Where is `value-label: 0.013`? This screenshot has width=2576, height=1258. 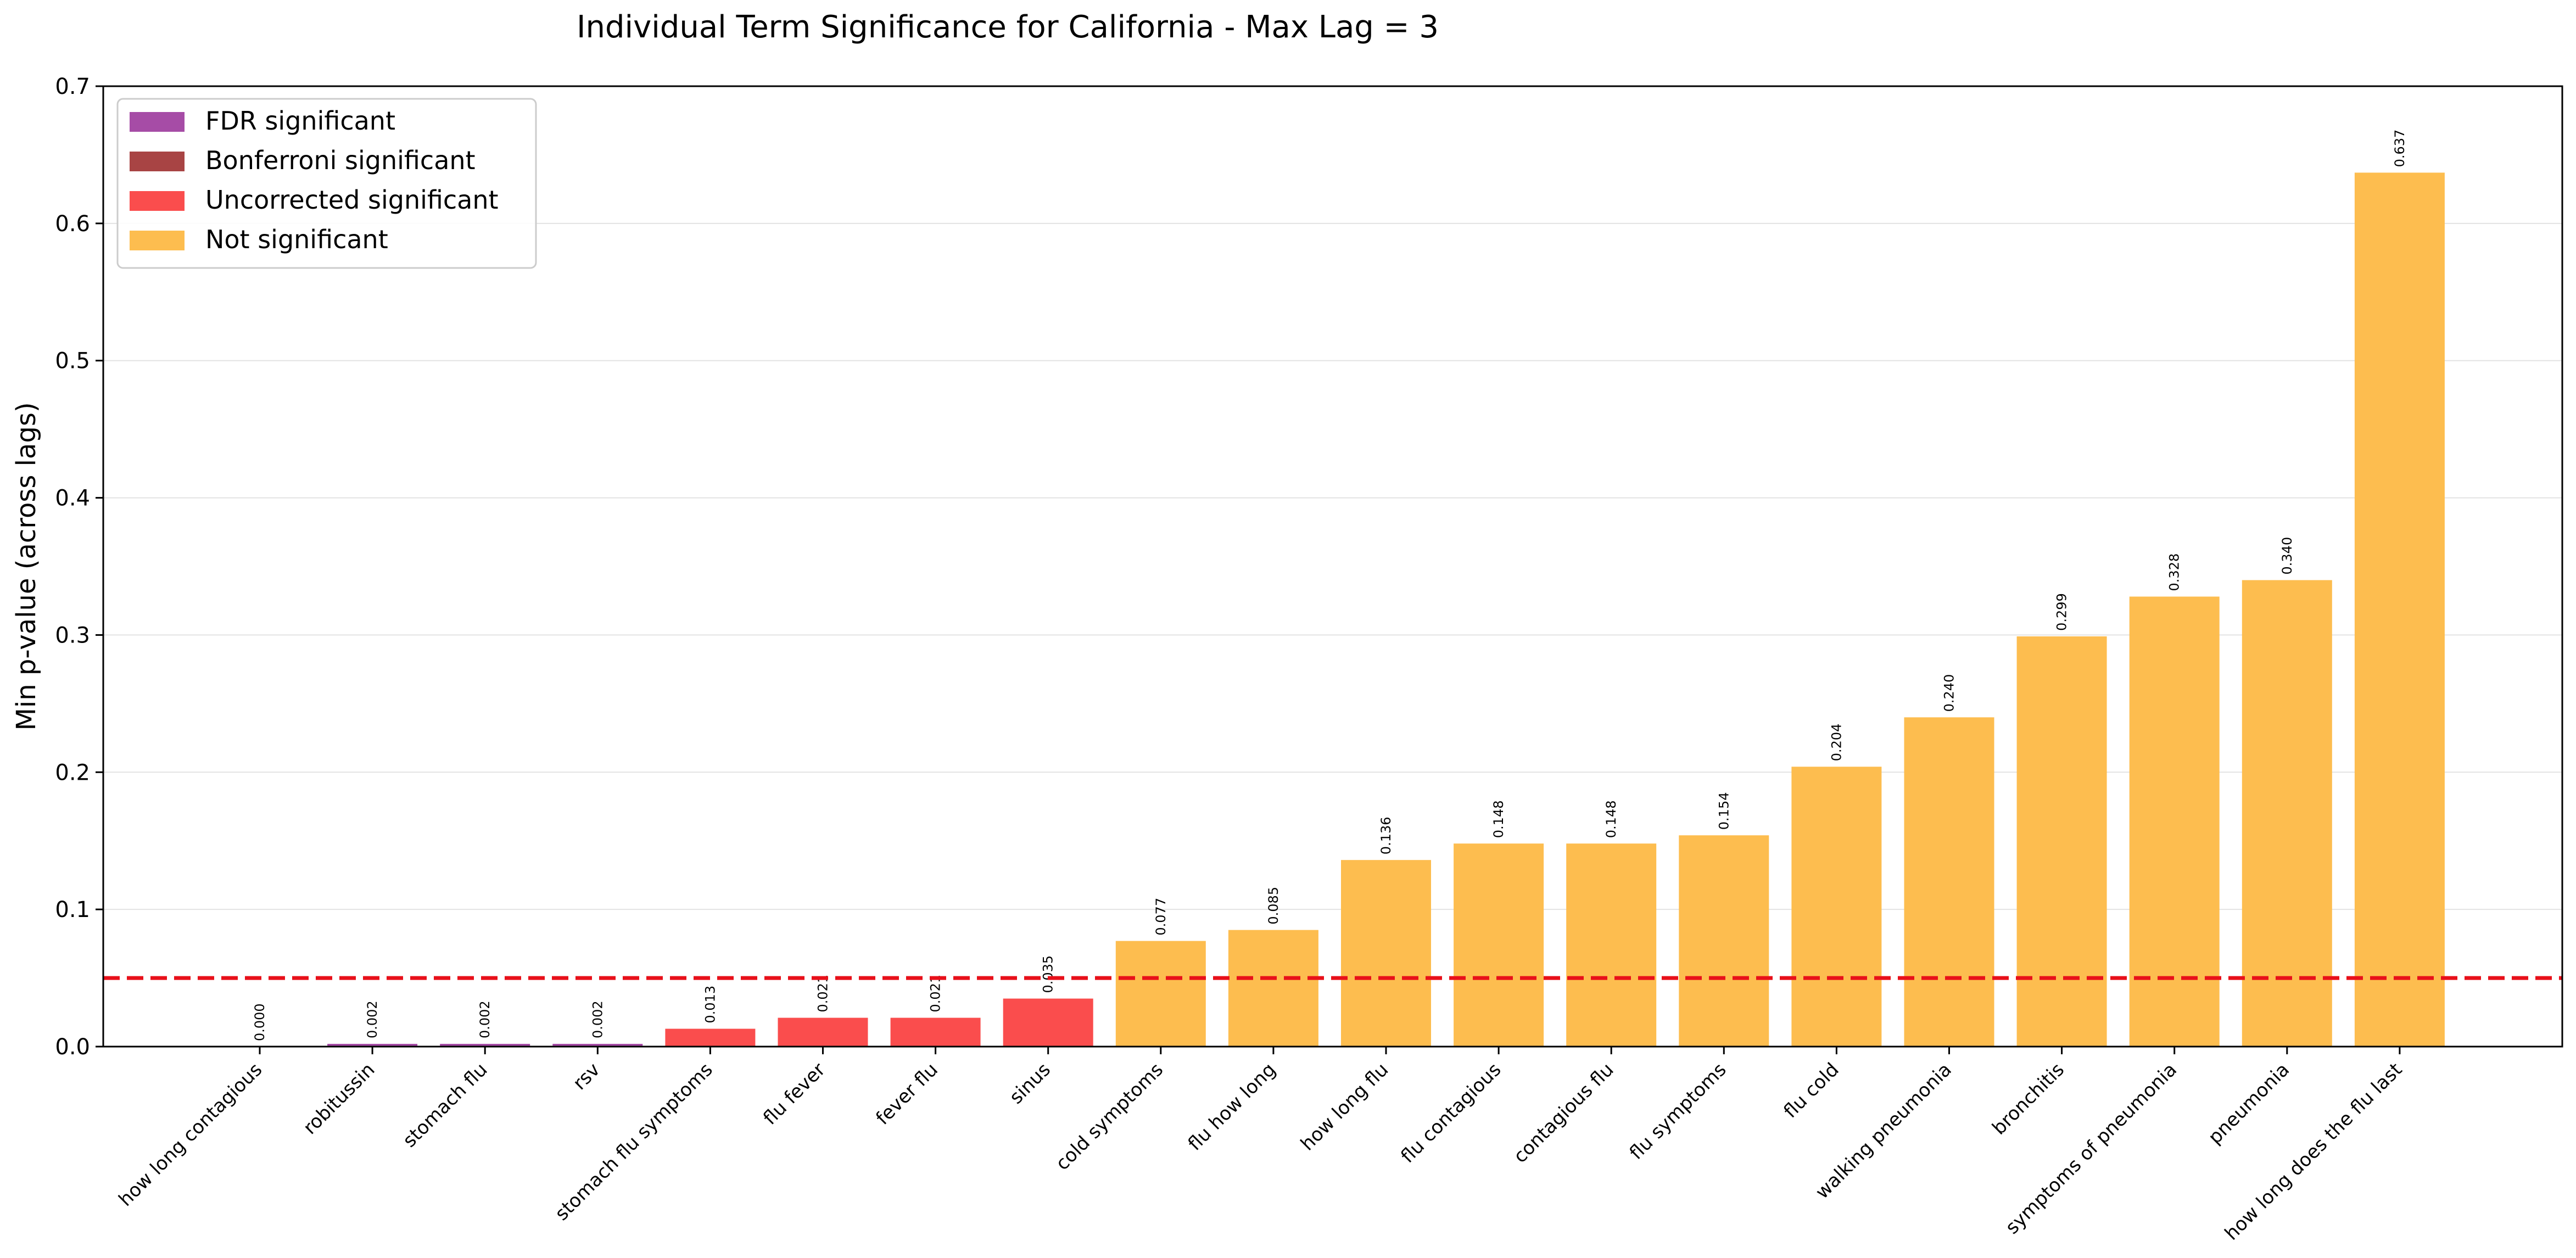 value-label: 0.013 is located at coordinates (710, 1005).